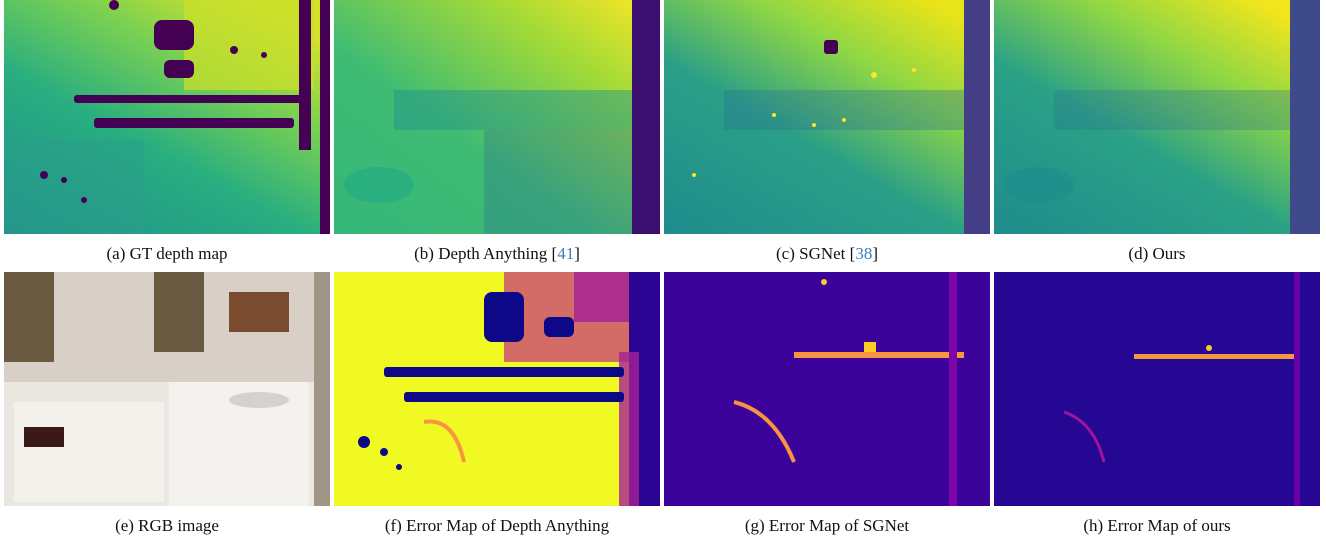 The width and height of the screenshot is (1326, 541). I want to click on panel-d-ours, so click(1157, 117).